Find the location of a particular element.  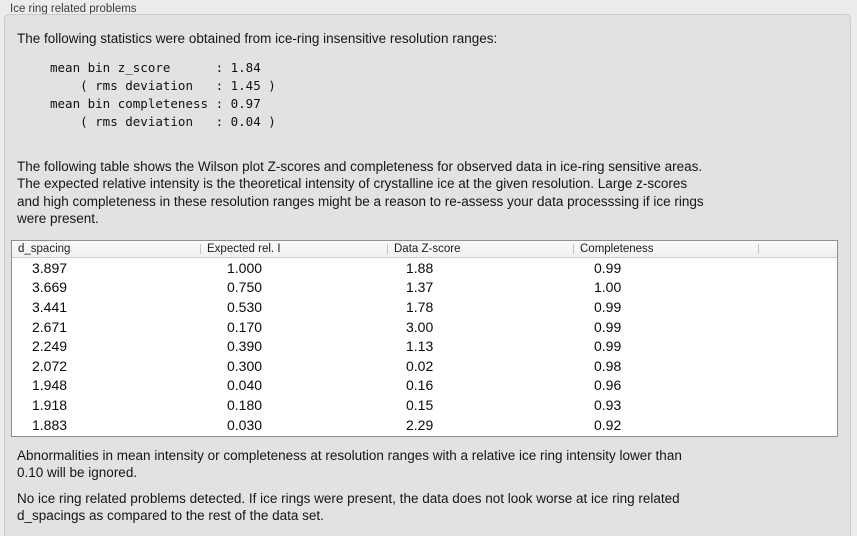

column-header-filler is located at coordinates (798, 249).